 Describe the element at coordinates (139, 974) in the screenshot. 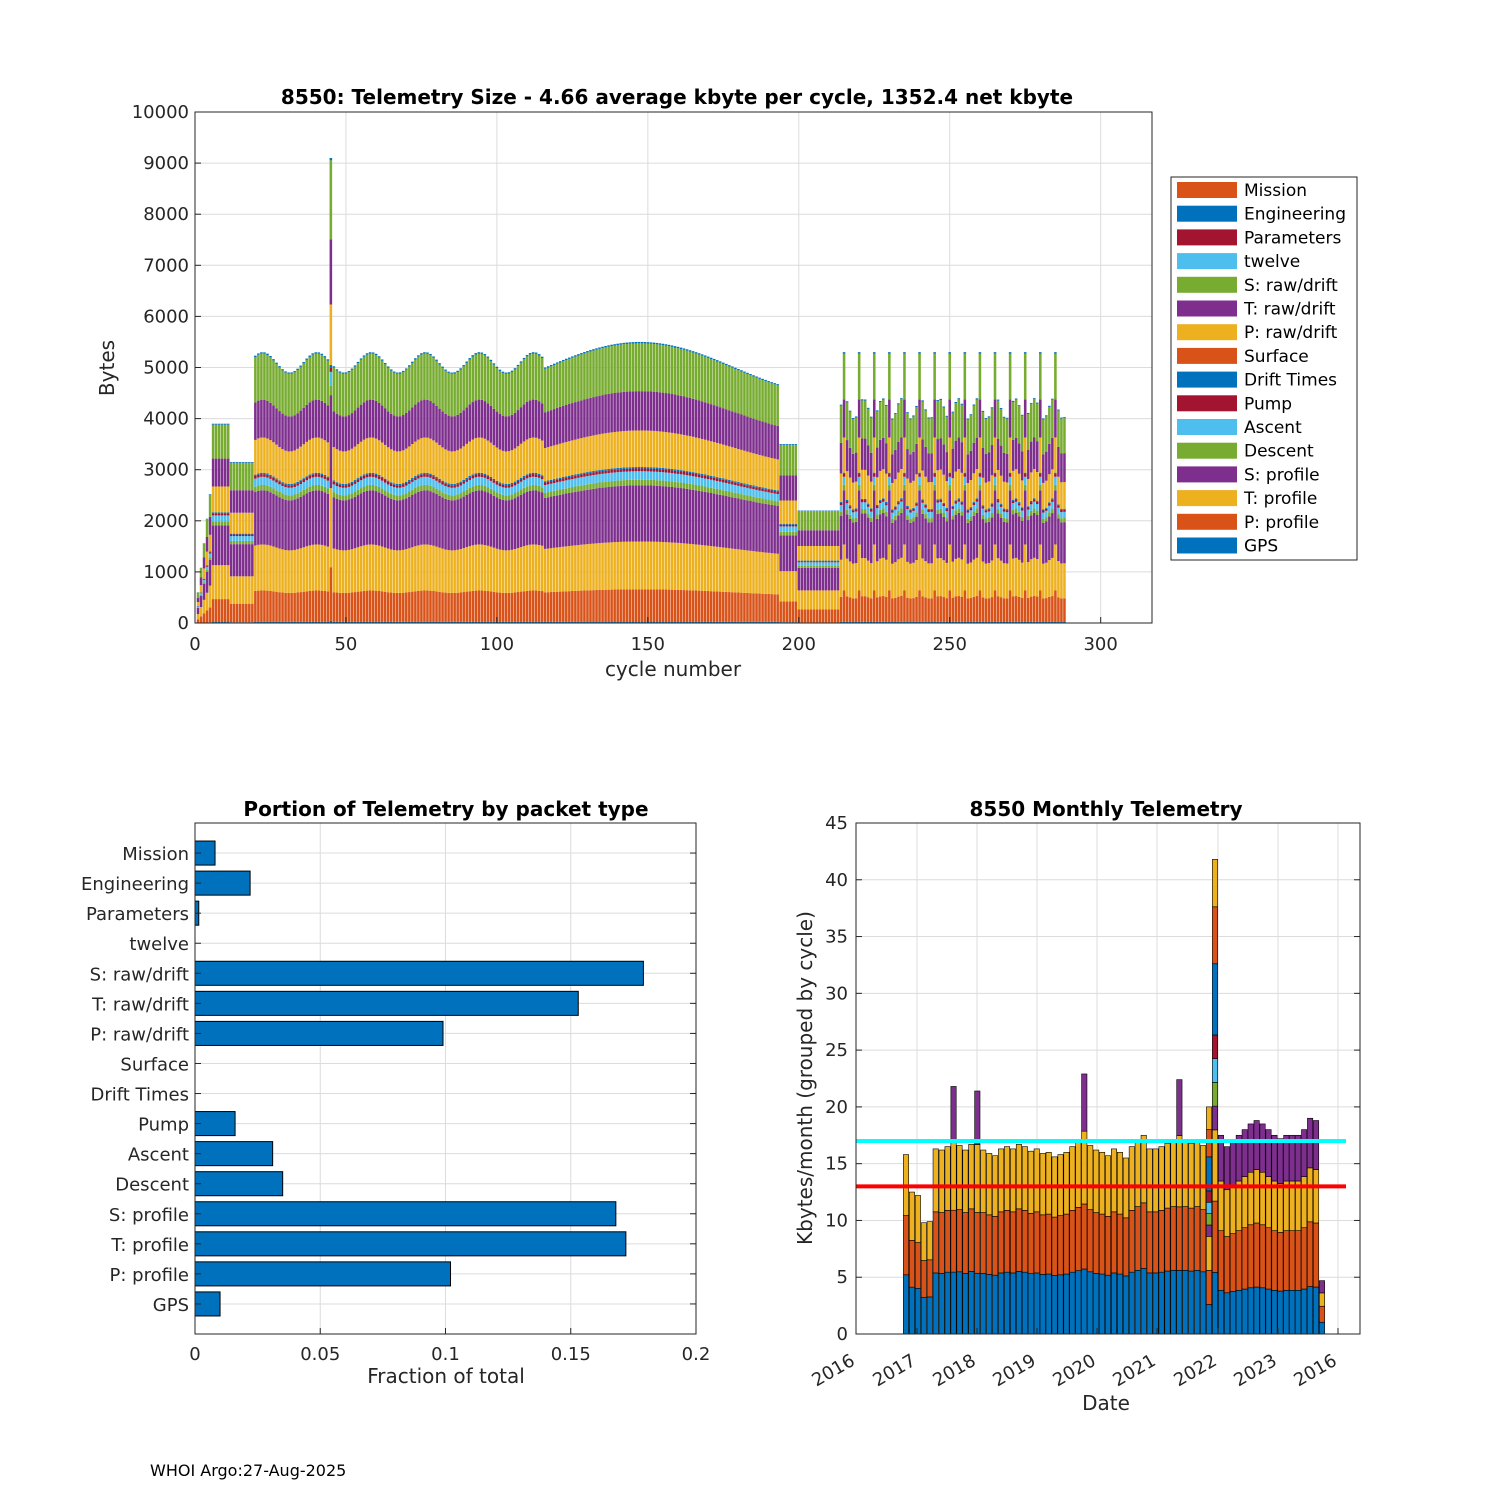

I see `y-tick-label: S: raw/drift` at that location.